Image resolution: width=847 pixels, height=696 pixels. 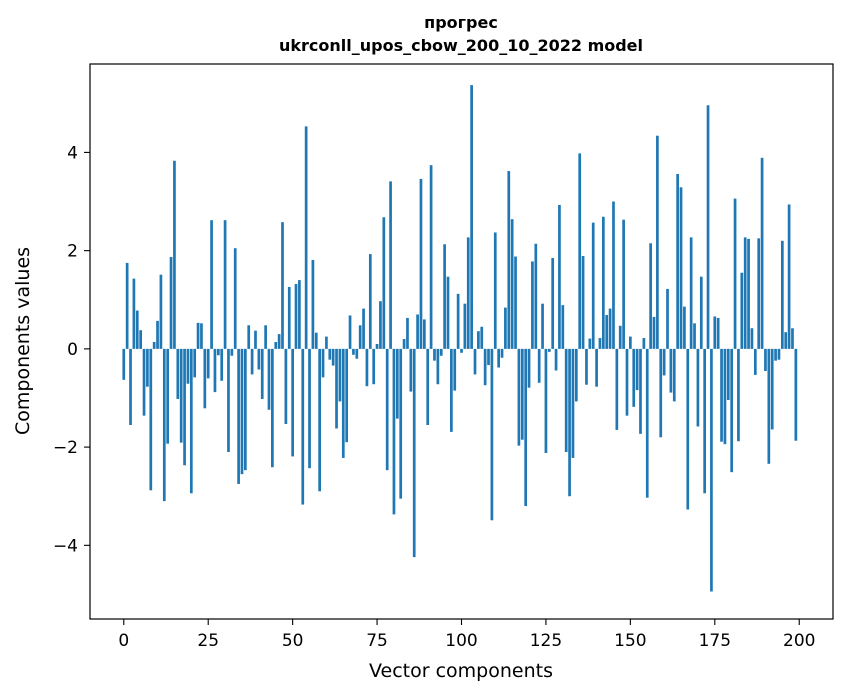 I want to click on x-tick-label: 100, so click(x=461, y=641).